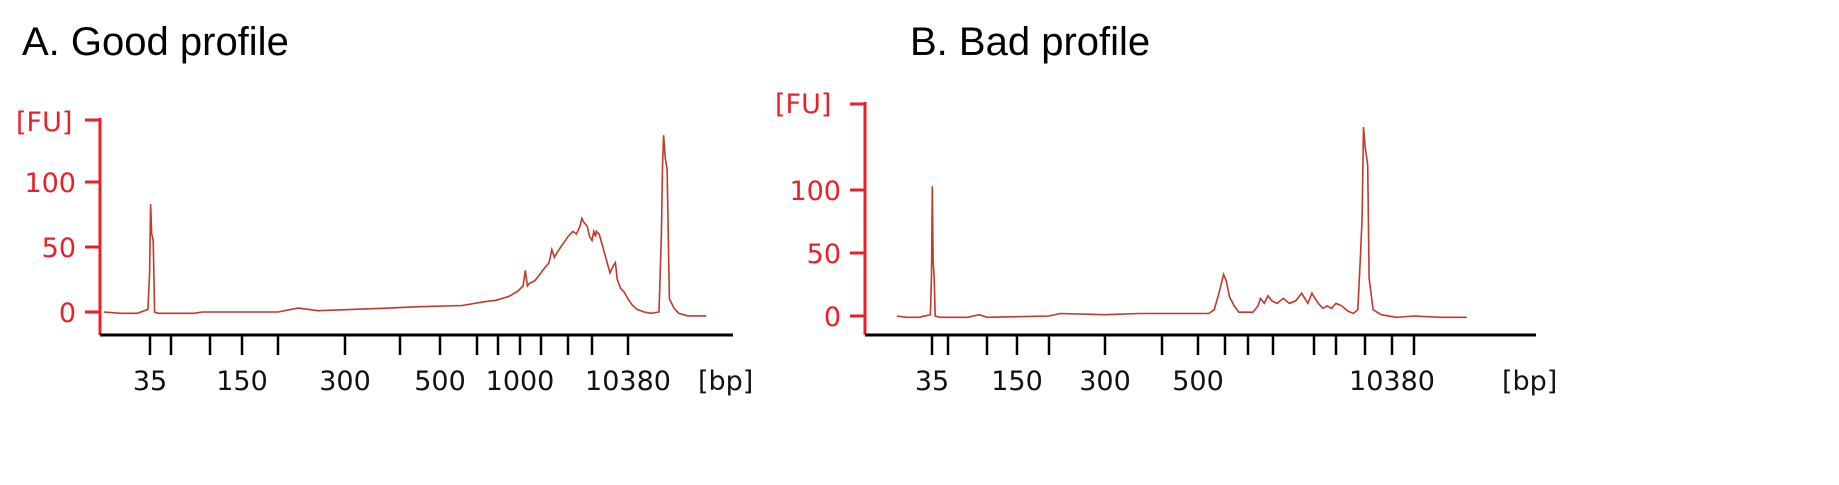 The image size is (1839, 485). Describe the element at coordinates (155, 42) in the screenshot. I see `chart-title: A. Good profile` at that location.